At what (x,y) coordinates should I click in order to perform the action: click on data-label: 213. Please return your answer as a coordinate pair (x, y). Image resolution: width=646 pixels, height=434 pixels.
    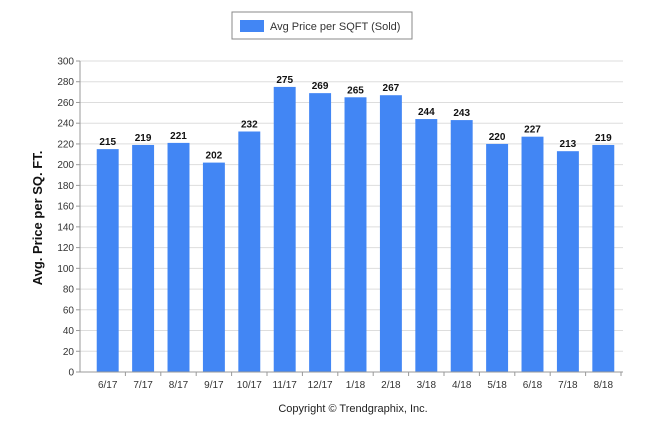
    Looking at the image, I should click on (568, 144).